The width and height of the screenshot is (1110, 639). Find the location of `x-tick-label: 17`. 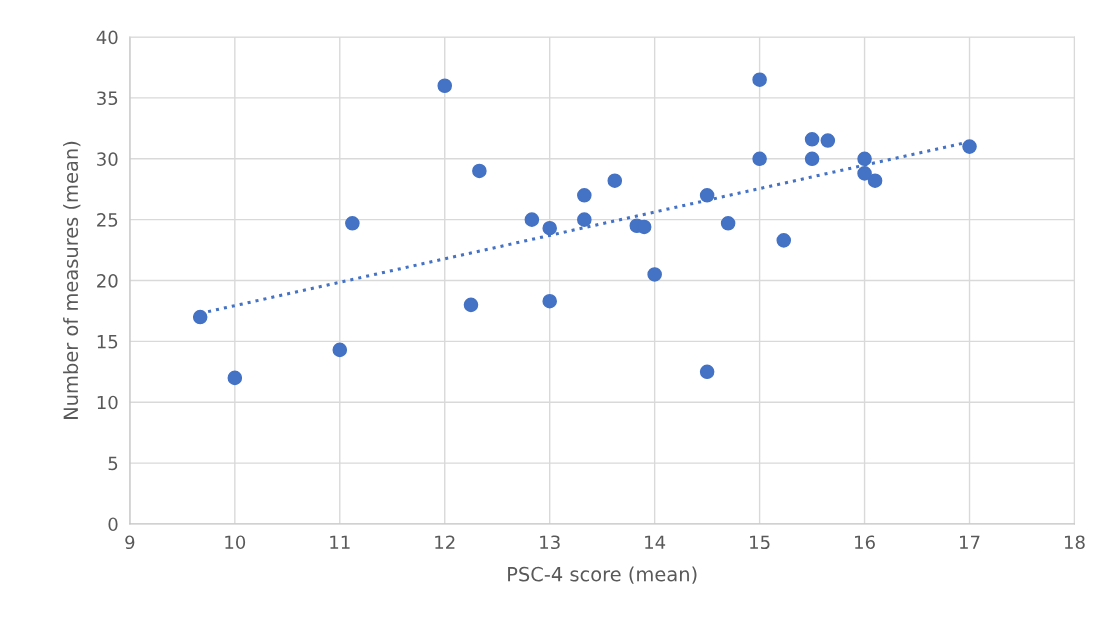

x-tick-label: 17 is located at coordinates (970, 542).